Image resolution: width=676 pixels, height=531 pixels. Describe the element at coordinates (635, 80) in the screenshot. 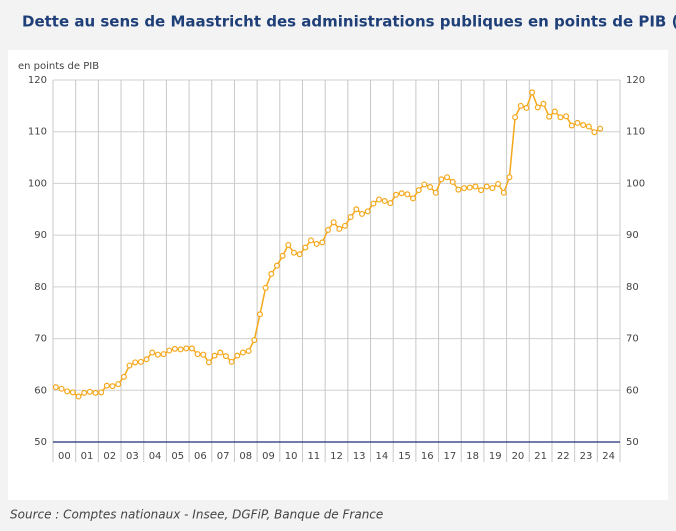

I see `y2-tick-label: 120` at that location.